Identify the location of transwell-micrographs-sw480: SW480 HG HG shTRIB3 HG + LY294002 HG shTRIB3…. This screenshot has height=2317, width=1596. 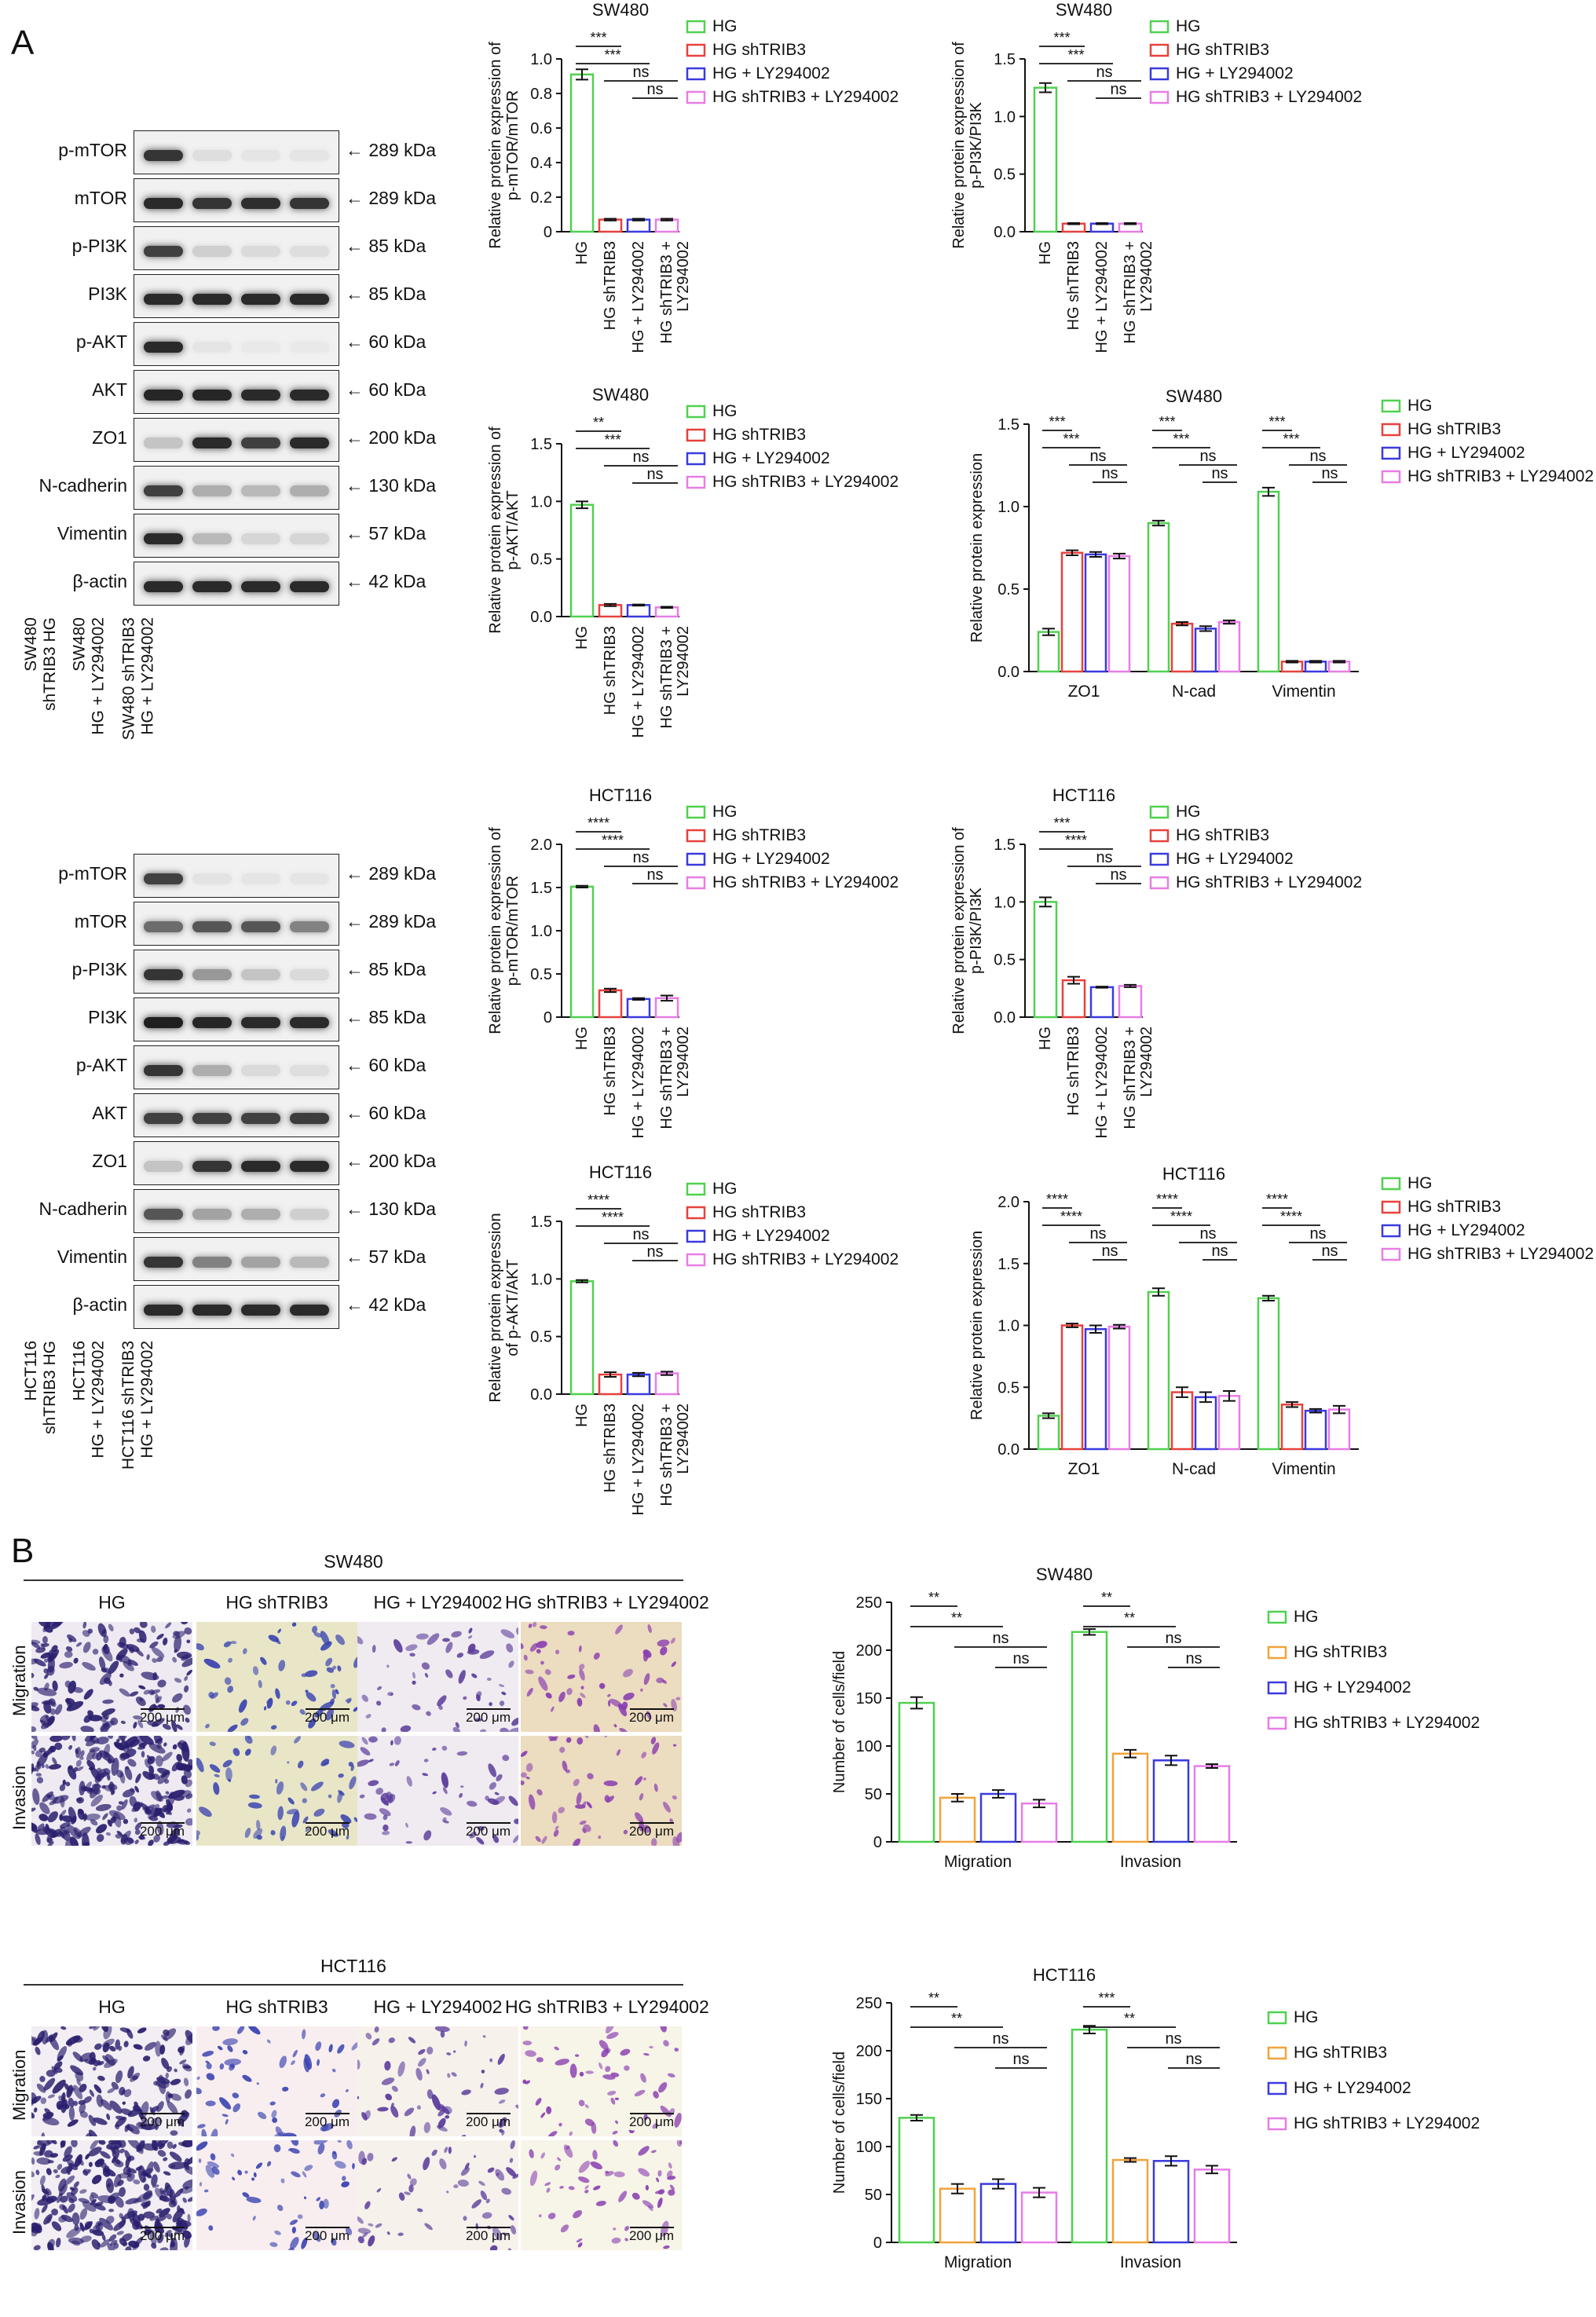
(354, 1716).